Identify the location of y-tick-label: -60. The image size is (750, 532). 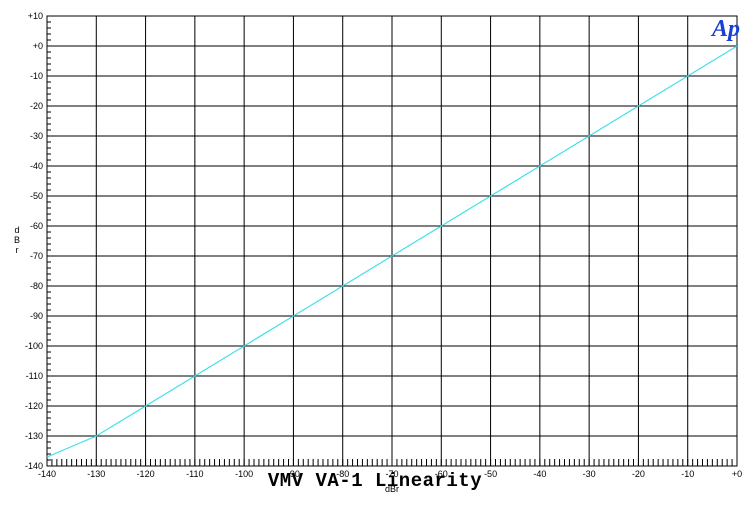
(36, 226).